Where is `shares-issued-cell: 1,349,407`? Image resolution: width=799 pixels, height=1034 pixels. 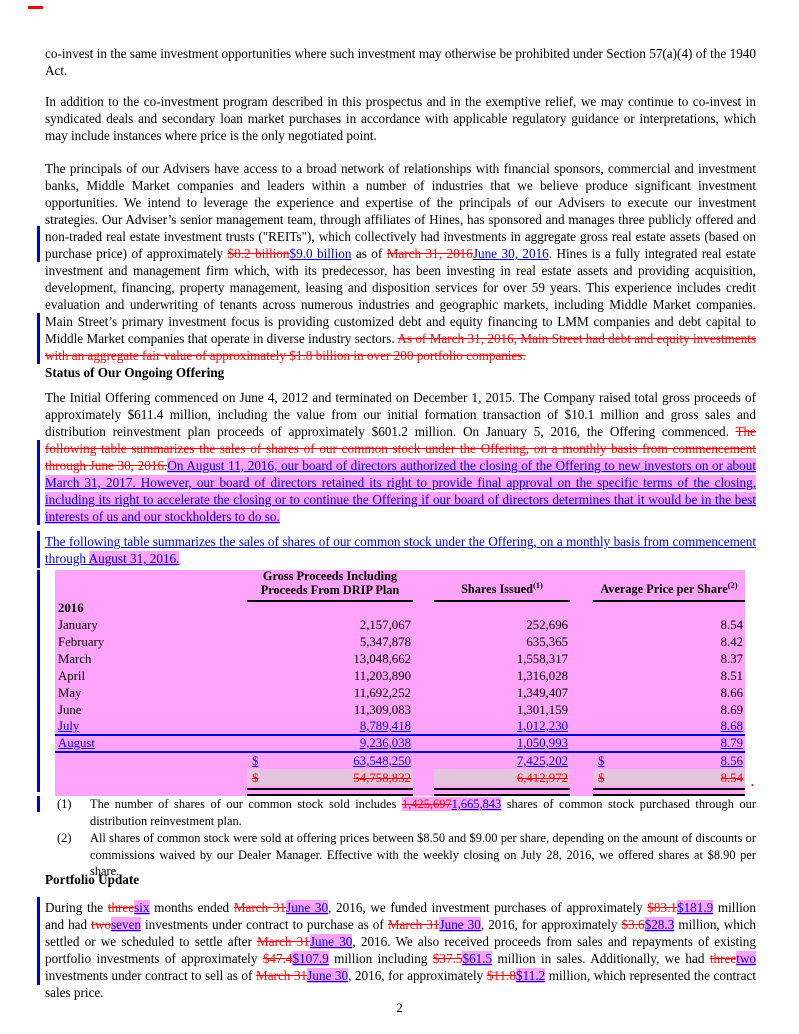
shares-issued-cell: 1,349,407 is located at coordinates (542, 693).